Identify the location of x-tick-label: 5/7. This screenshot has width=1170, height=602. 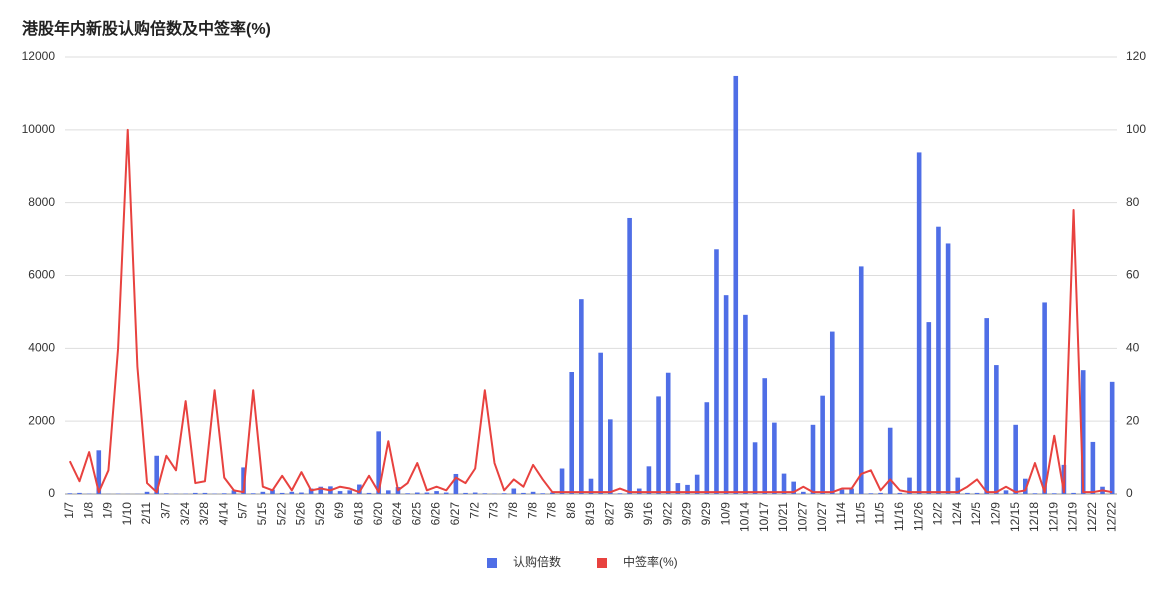
(243, 510).